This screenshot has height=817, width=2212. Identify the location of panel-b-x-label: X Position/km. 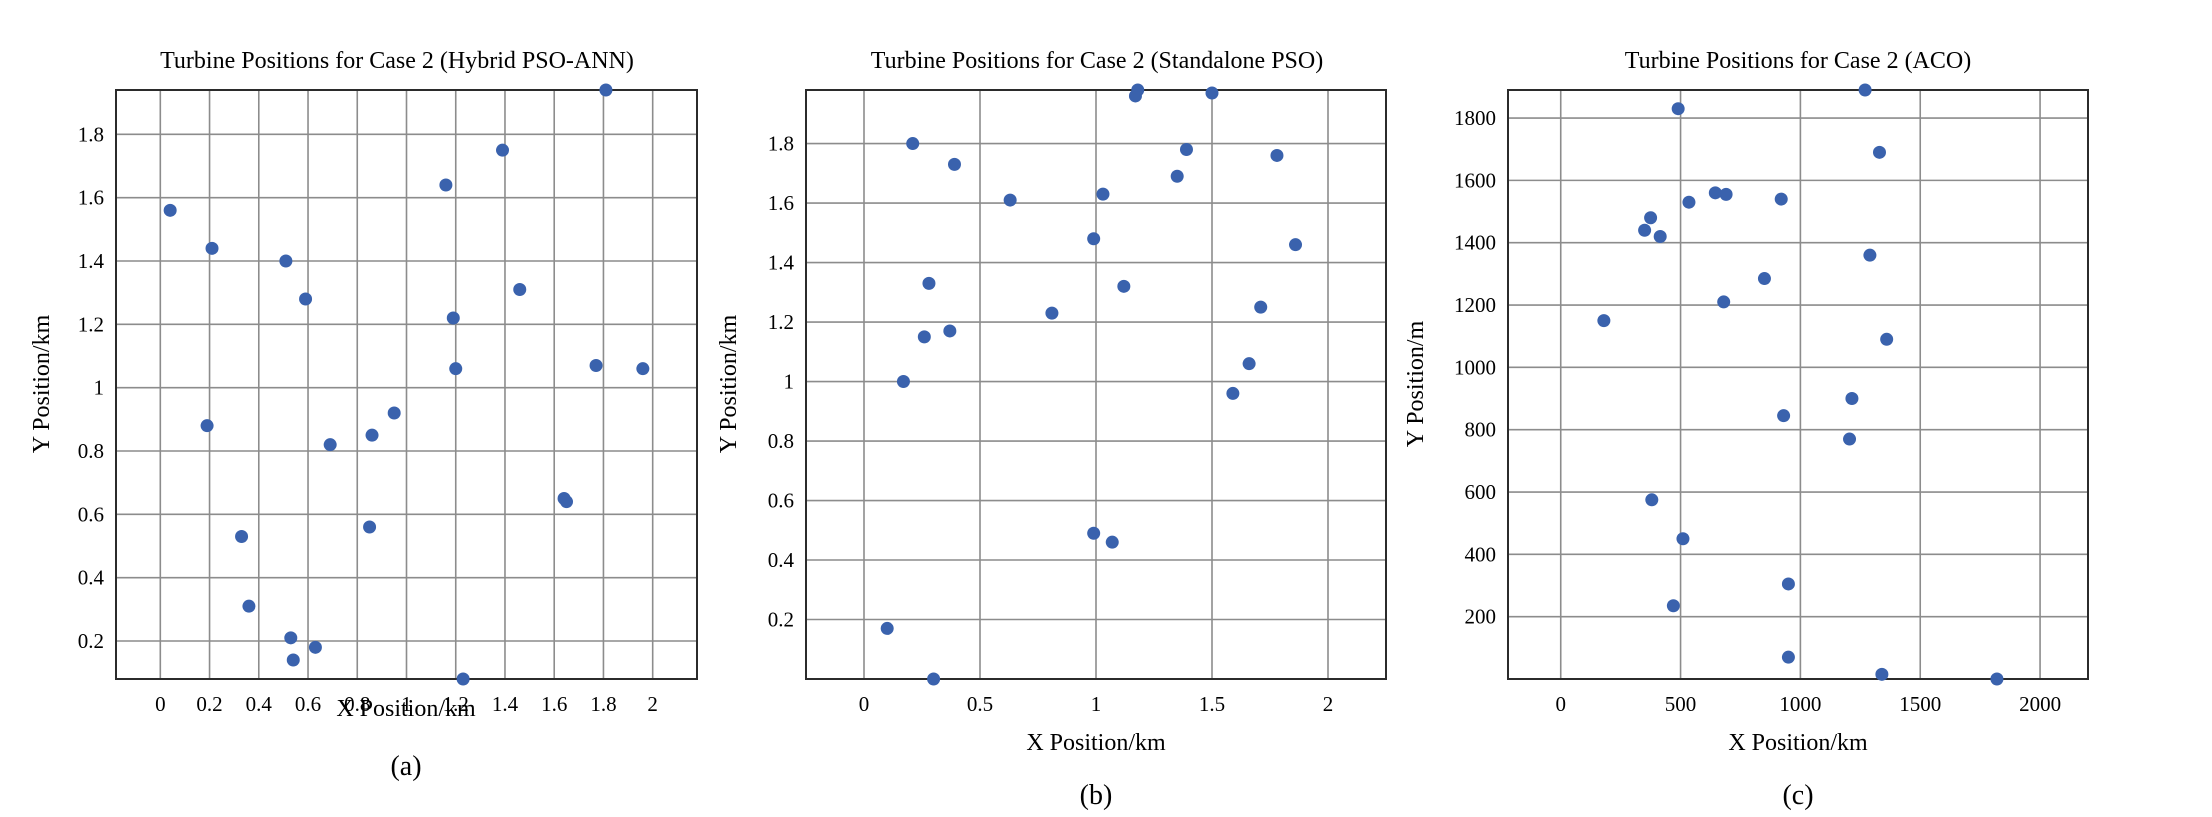
(1096, 743).